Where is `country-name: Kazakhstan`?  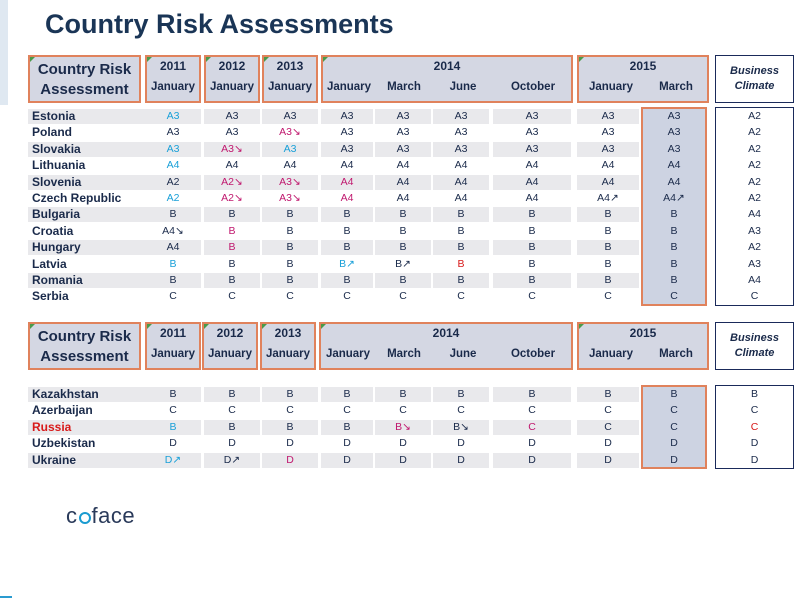
country-name: Kazakhstan is located at coordinates (86, 394).